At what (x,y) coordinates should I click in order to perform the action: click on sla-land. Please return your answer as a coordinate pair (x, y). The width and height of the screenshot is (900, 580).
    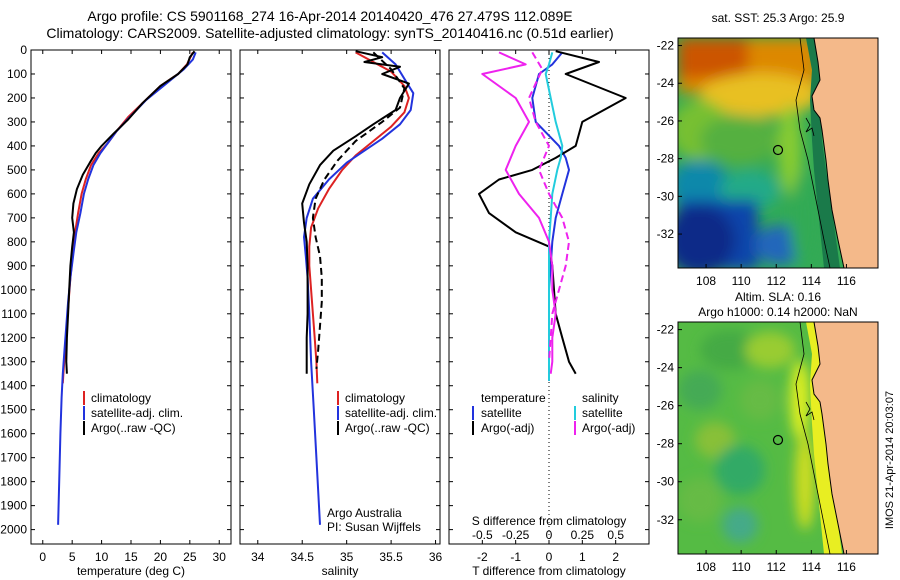
    Looking at the image, I should click on (845, 438).